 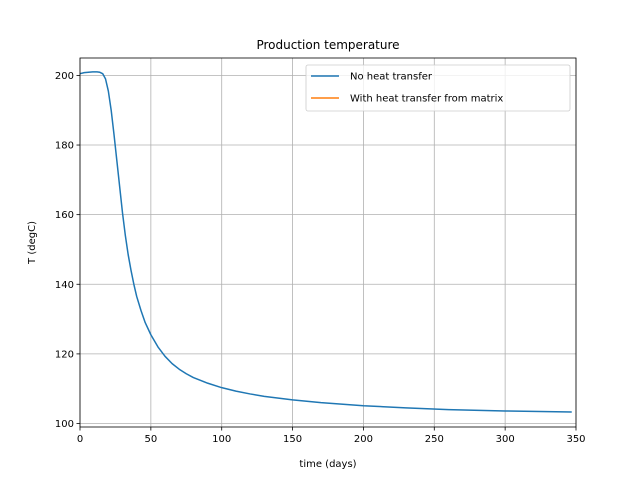 What do you see at coordinates (64, 146) in the screenshot?
I see `y-tick-label: 180` at bounding box center [64, 146].